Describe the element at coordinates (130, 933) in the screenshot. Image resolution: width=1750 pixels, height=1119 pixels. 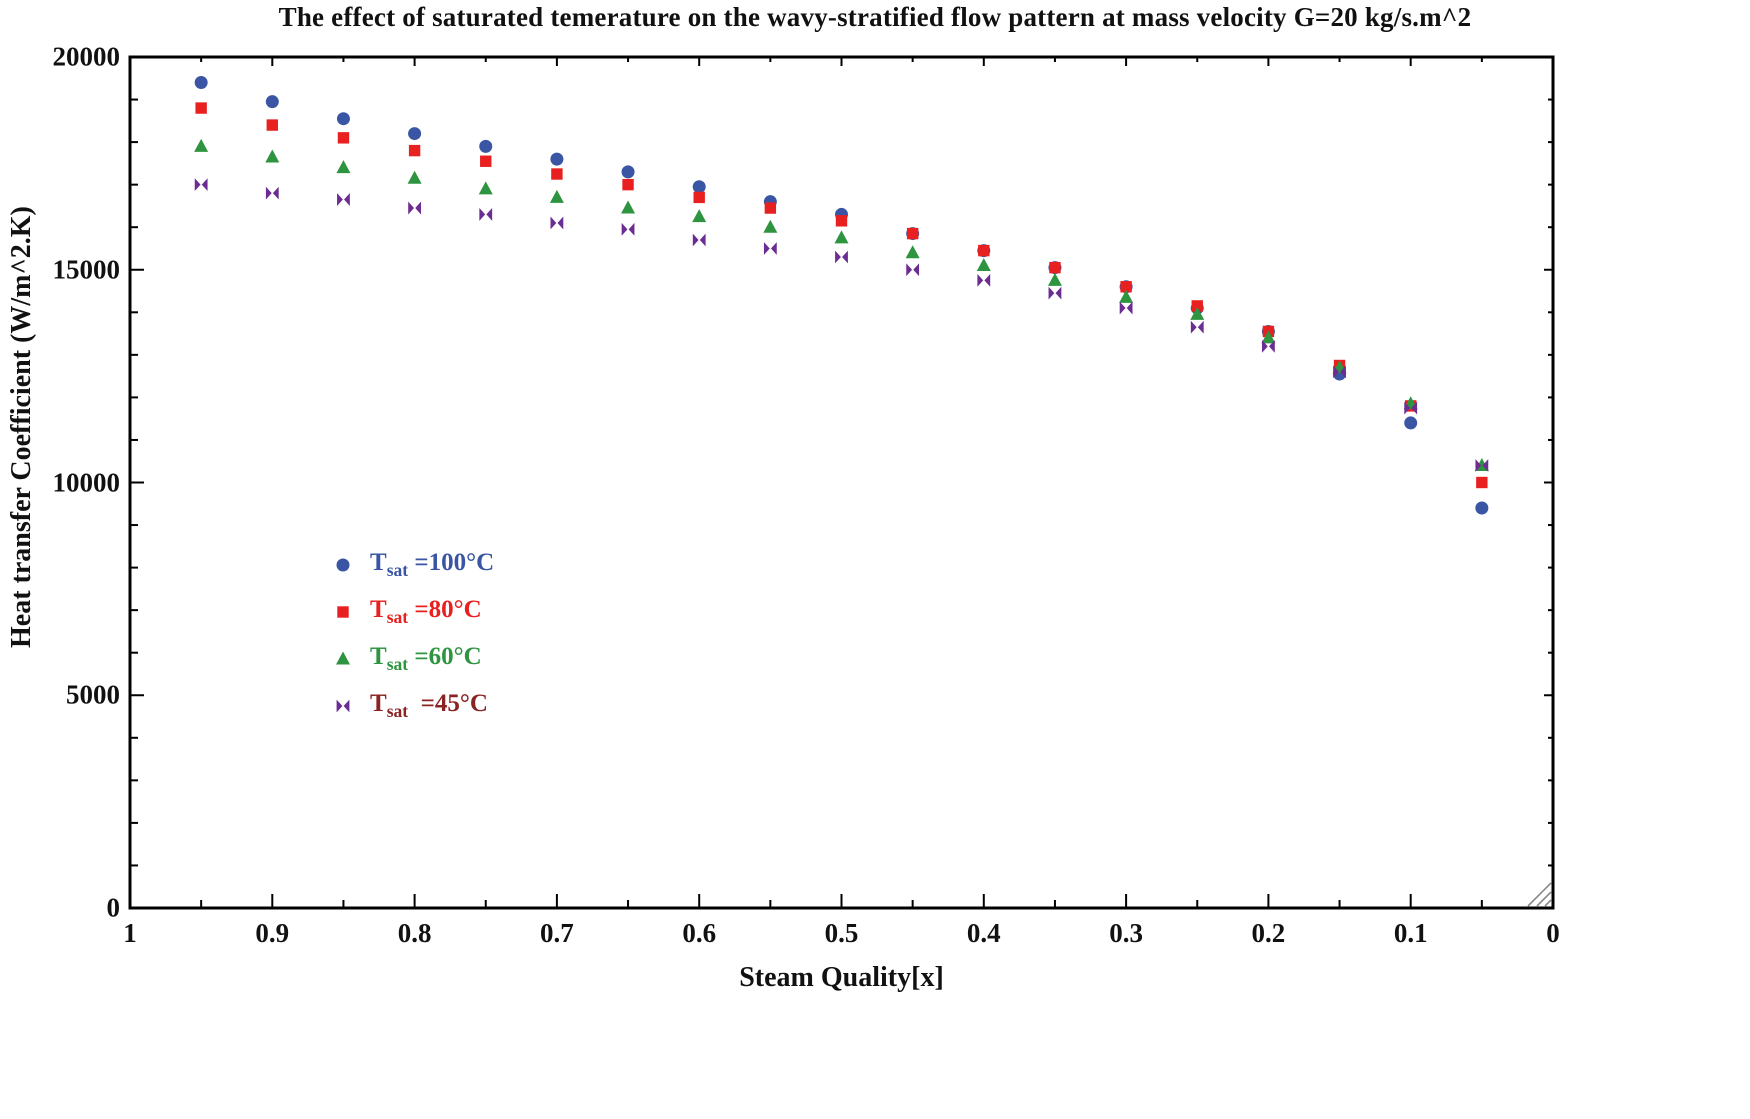
I see `x-tick-label: 1` at that location.